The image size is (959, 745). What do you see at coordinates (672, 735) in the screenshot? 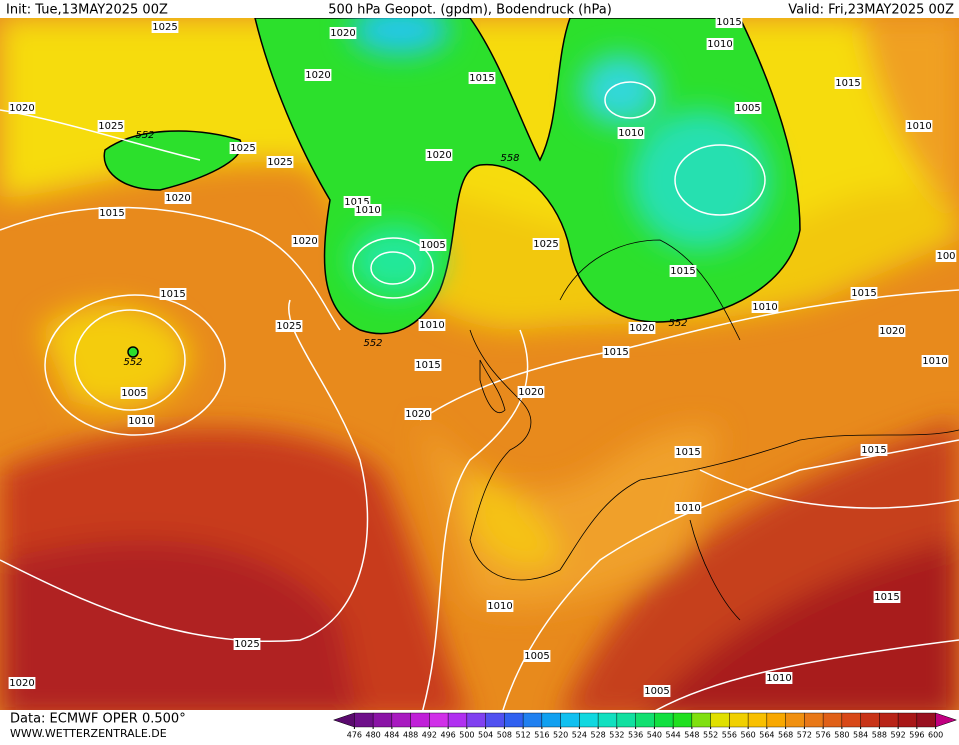
I see `colorbar-tick-label: 544` at bounding box center [672, 735].